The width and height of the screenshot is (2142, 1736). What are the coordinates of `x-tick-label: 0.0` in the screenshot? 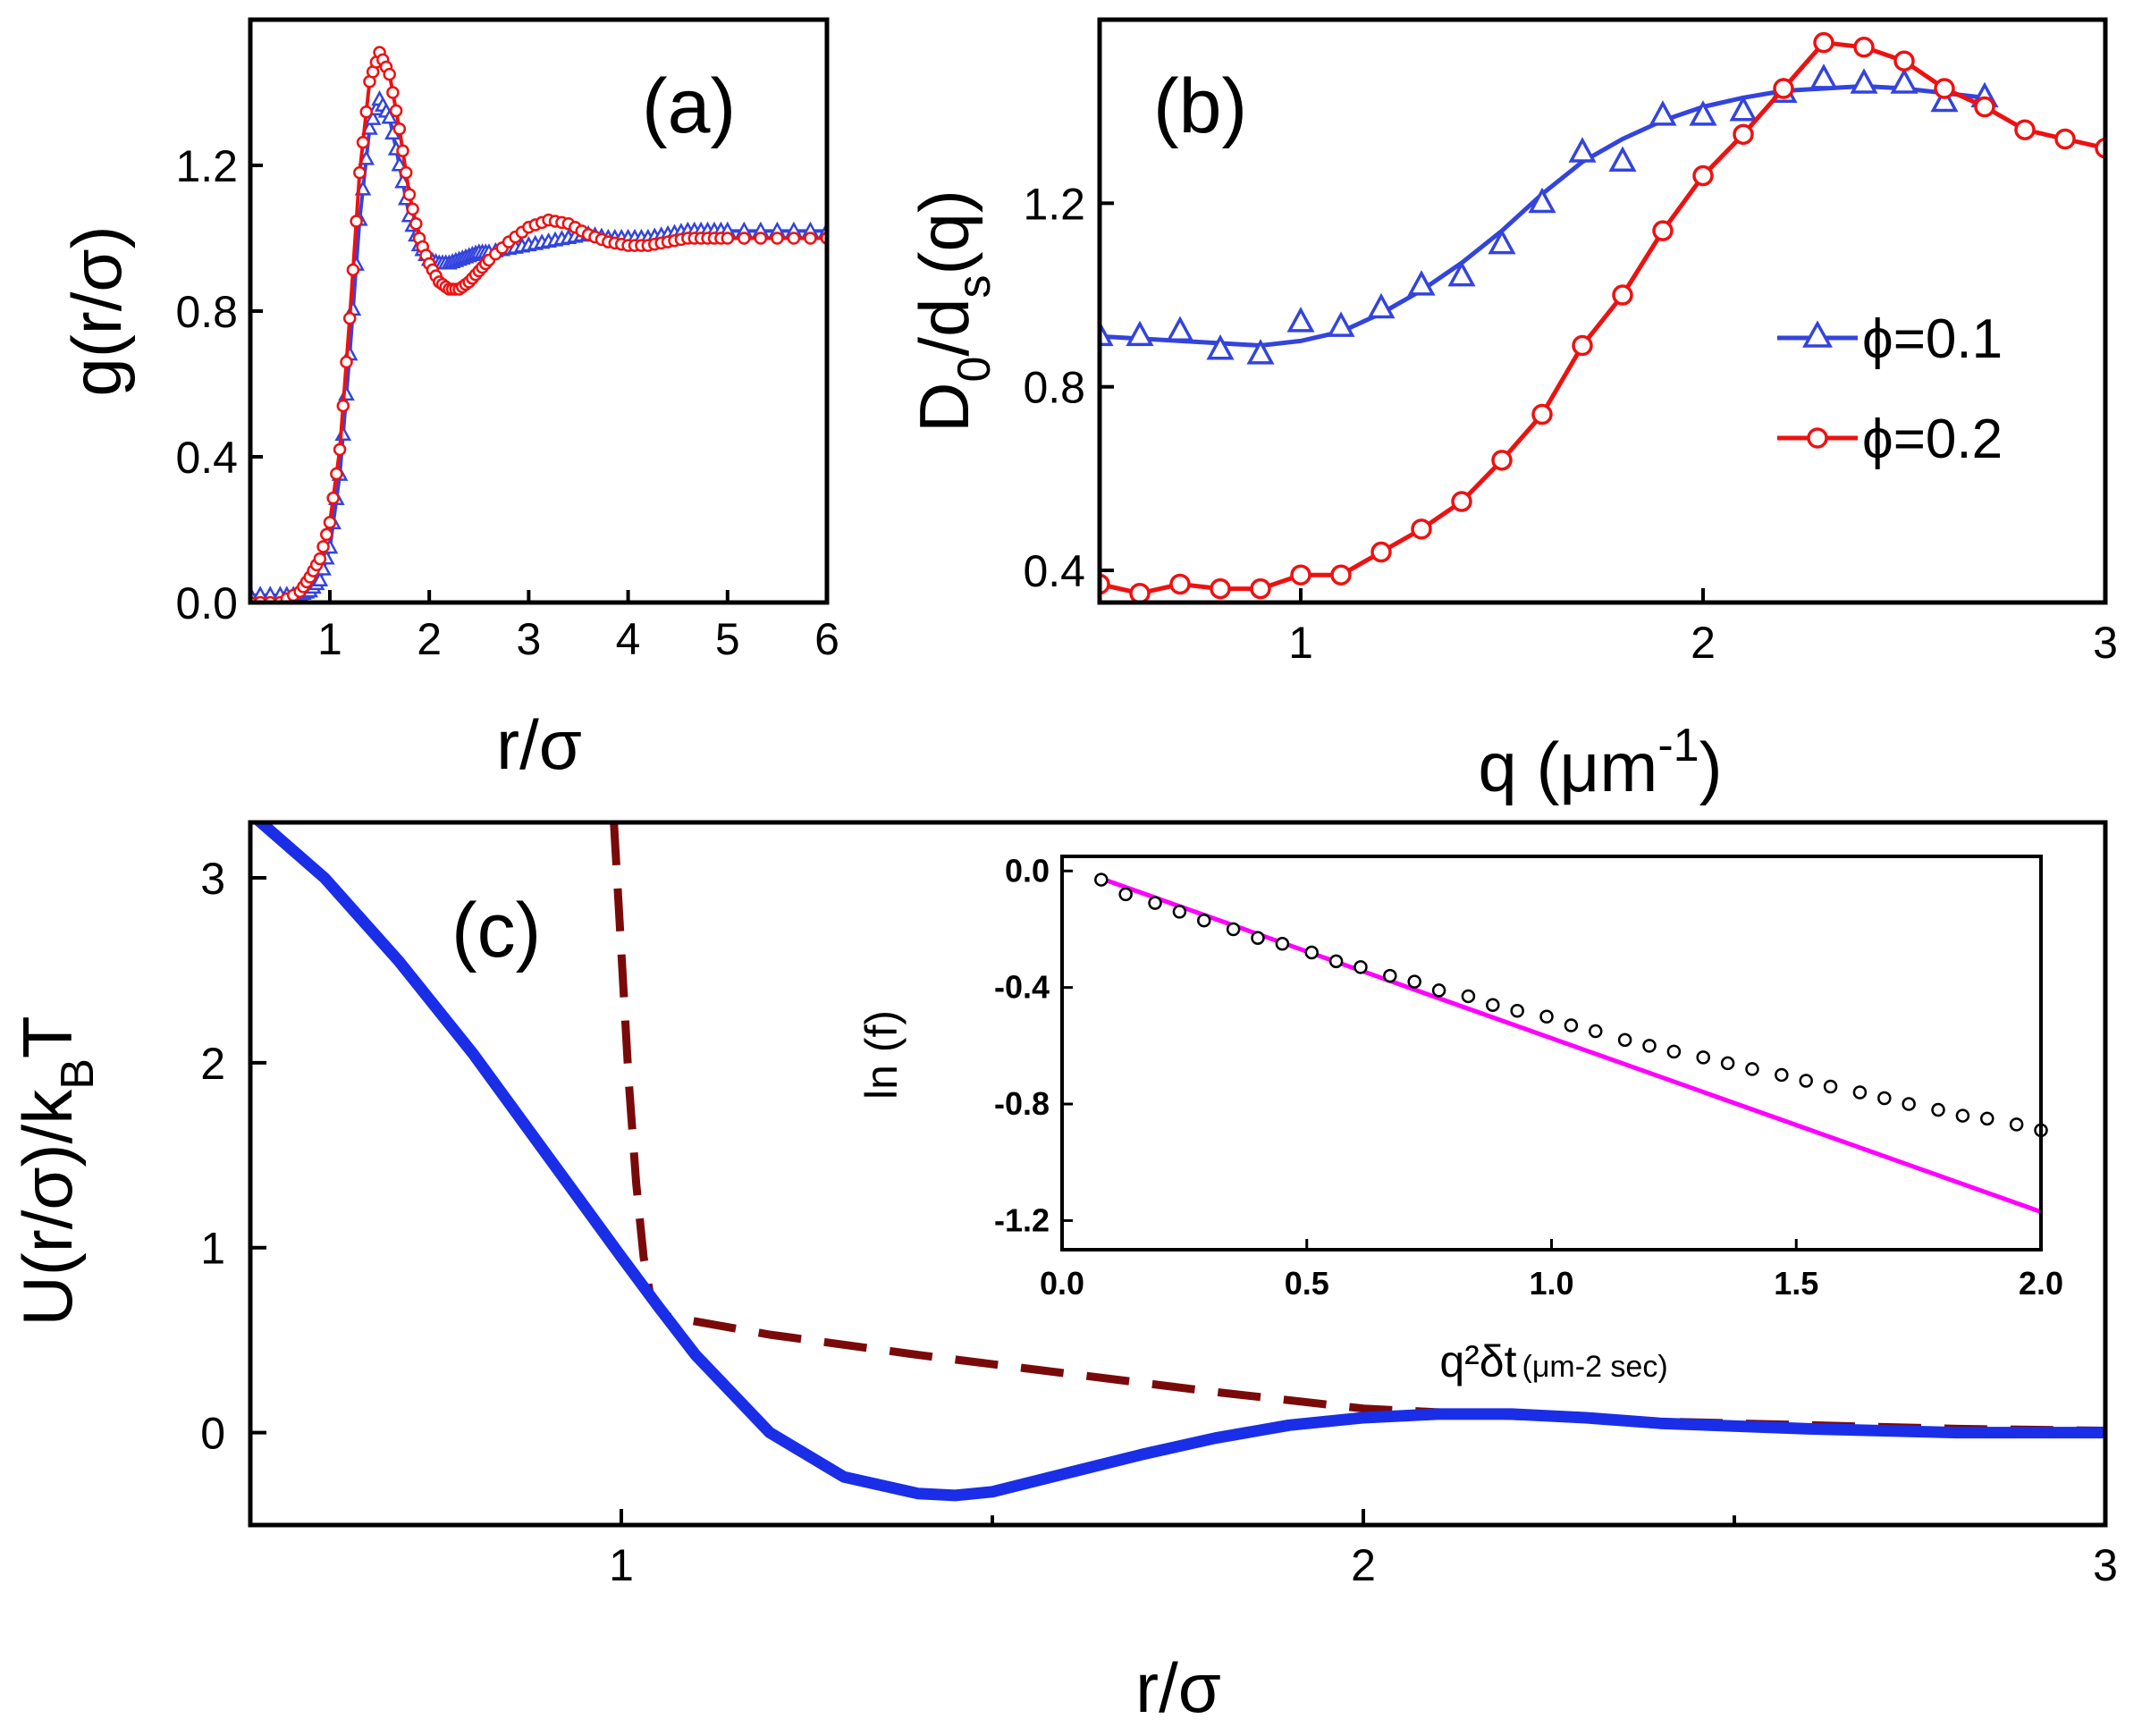 It's located at (1062, 1283).